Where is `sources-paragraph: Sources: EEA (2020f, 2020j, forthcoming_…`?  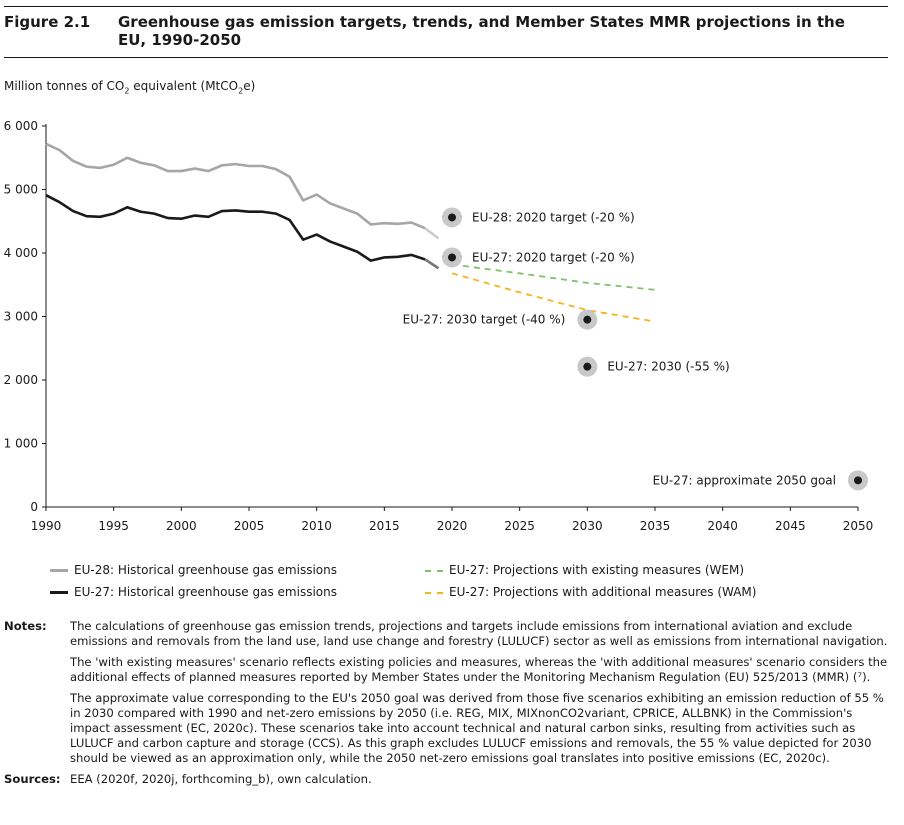
sources-paragraph: Sources: EEA (2020f, 2020j, forthcoming_… is located at coordinates (446, 779).